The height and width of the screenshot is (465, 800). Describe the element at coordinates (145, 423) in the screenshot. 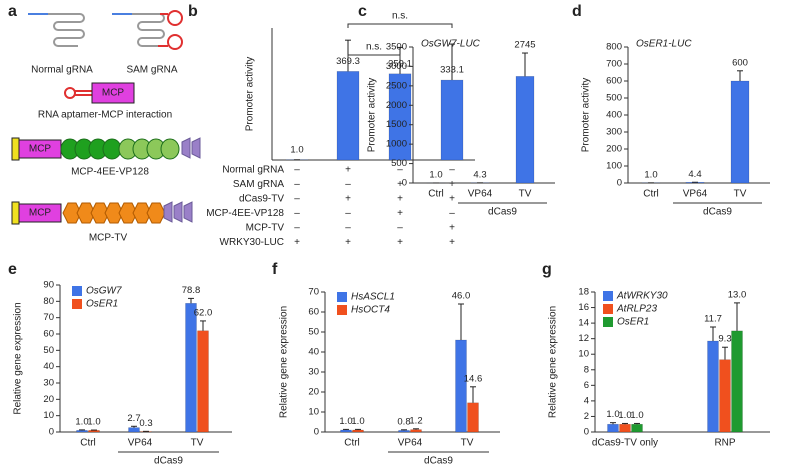

I see `value-label: 0.3` at that location.